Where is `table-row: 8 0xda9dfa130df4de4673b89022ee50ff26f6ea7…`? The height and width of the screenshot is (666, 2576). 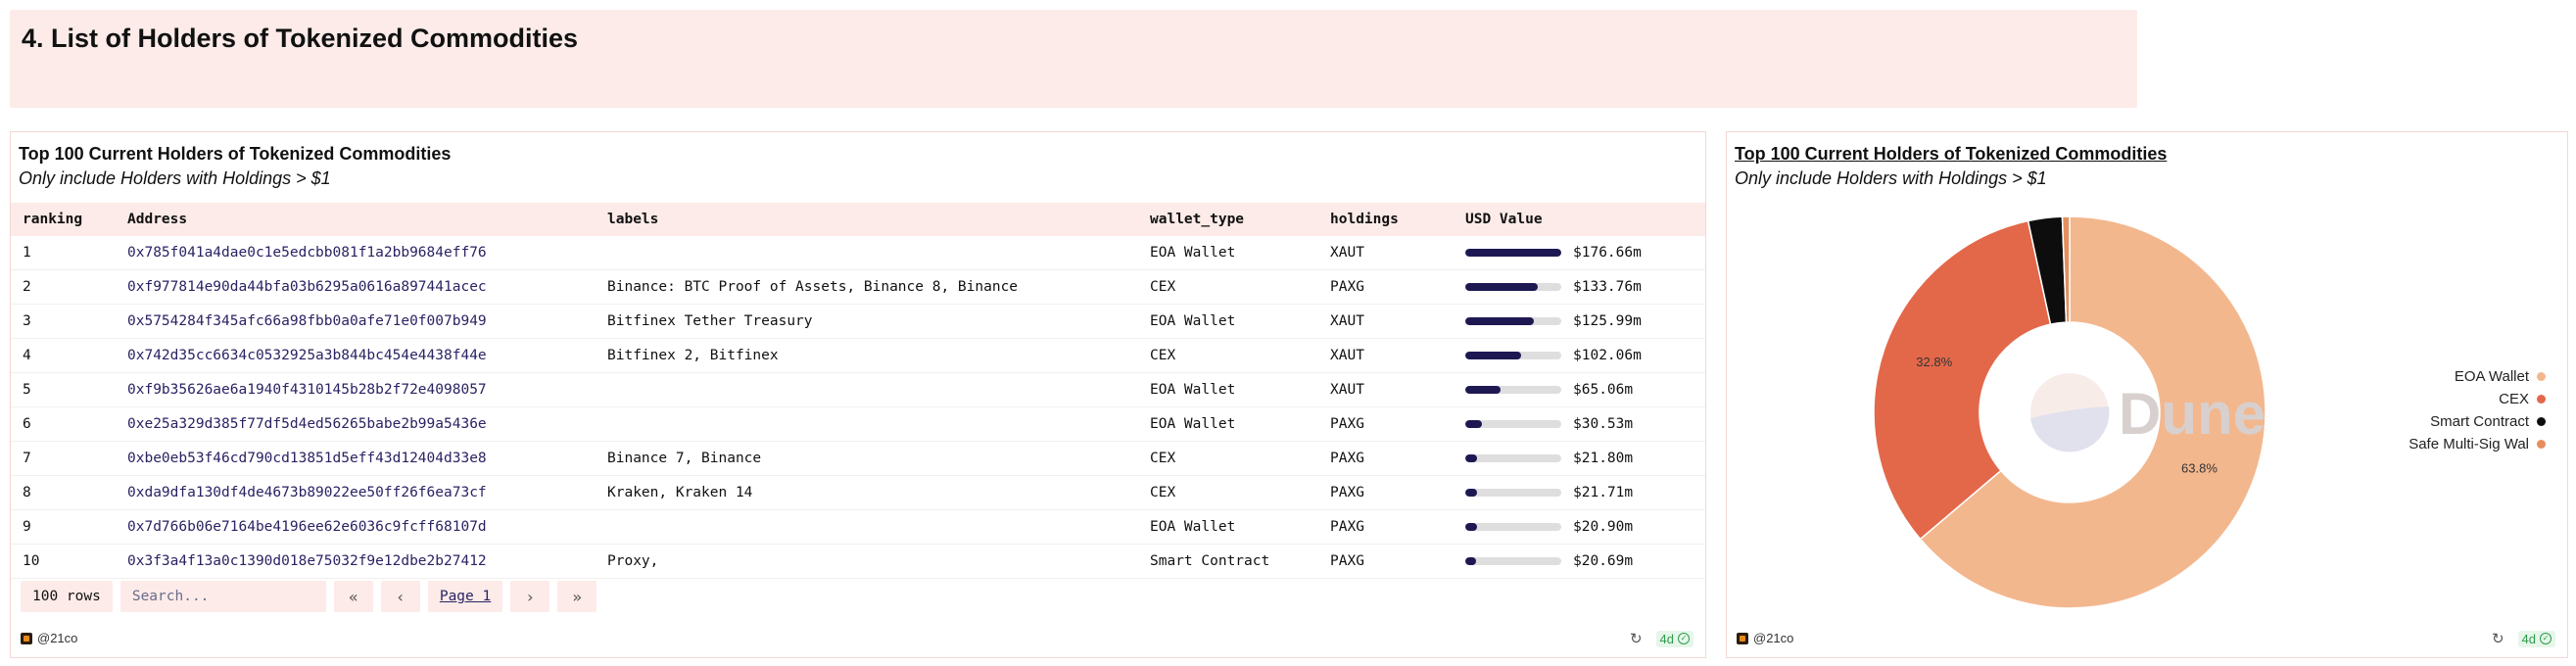 table-row: 8 0xda9dfa130df4de4673b89022ee50ff26f6ea7… is located at coordinates (858, 493).